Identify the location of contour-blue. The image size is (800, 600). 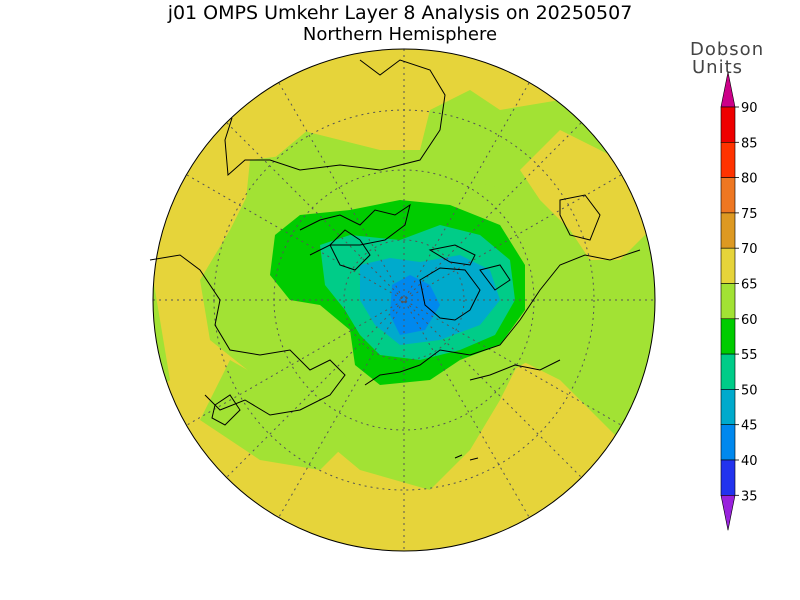
(415, 305).